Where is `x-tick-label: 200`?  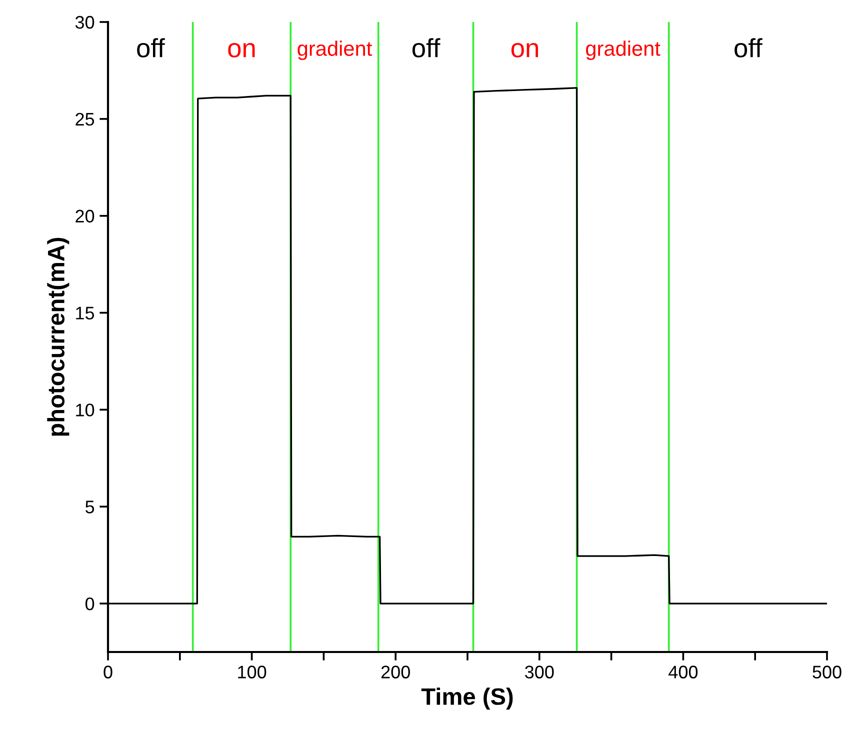
x-tick-label: 200 is located at coordinates (395, 672).